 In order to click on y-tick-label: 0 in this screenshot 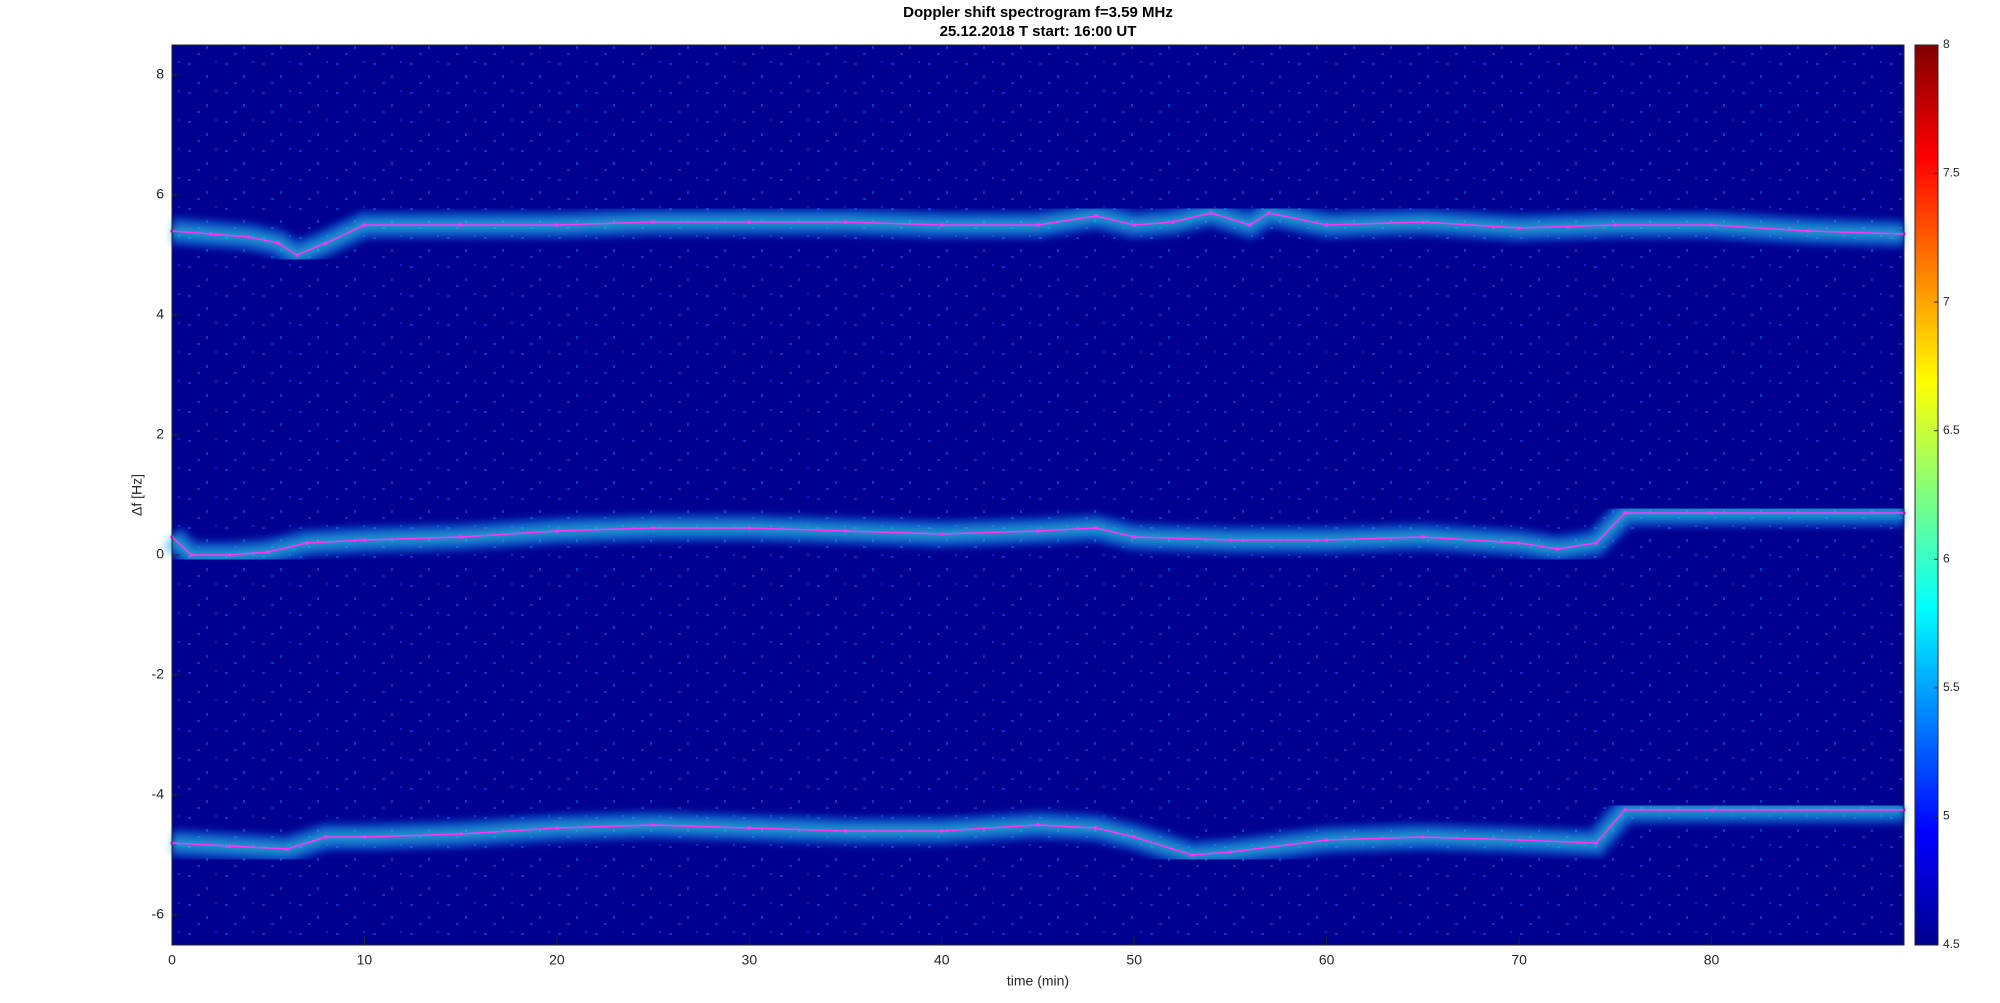, I will do `click(160, 554)`.